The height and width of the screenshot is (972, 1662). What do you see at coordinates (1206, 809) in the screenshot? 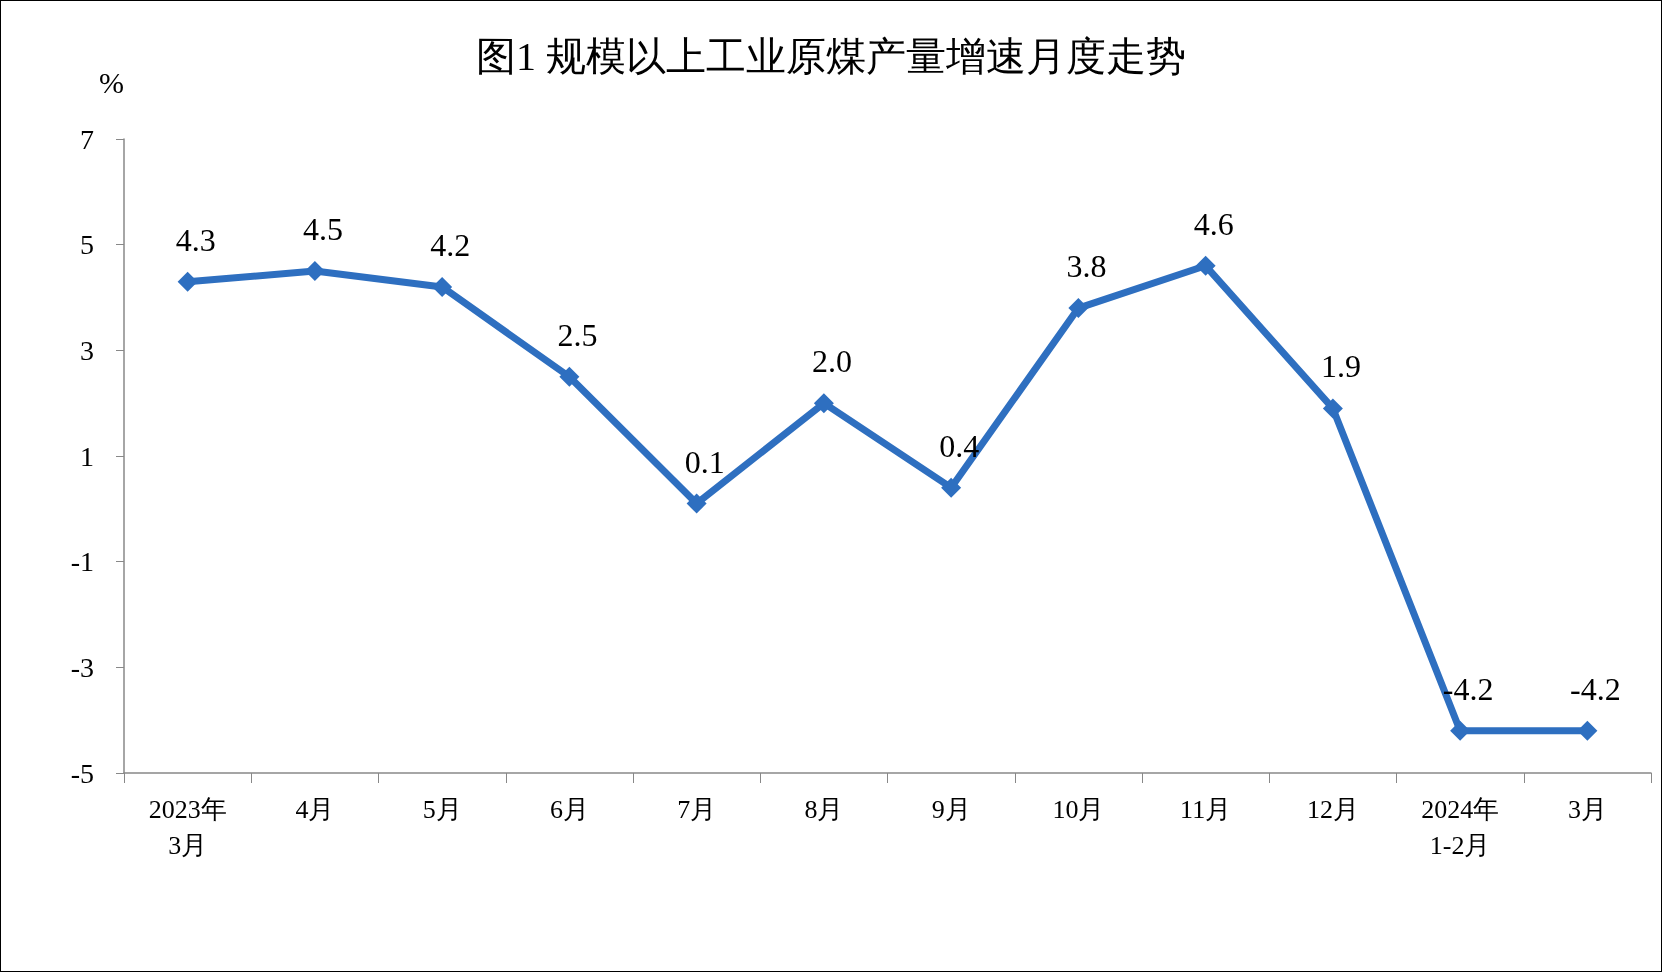
I see `x-tick-label: 11月` at bounding box center [1206, 809].